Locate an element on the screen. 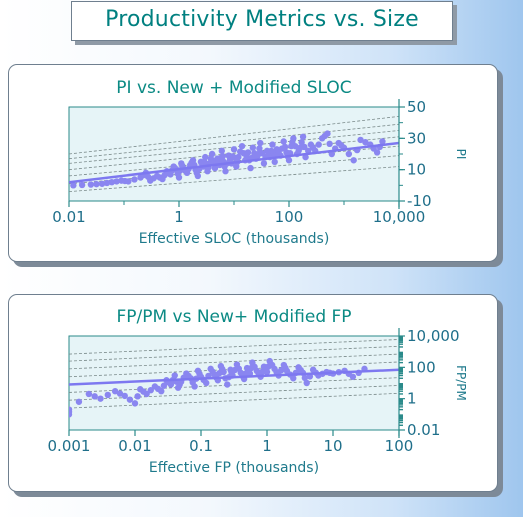 Image resolution: width=523 pixels, height=517 pixels. y-tick-label: -10 is located at coordinates (419, 201).